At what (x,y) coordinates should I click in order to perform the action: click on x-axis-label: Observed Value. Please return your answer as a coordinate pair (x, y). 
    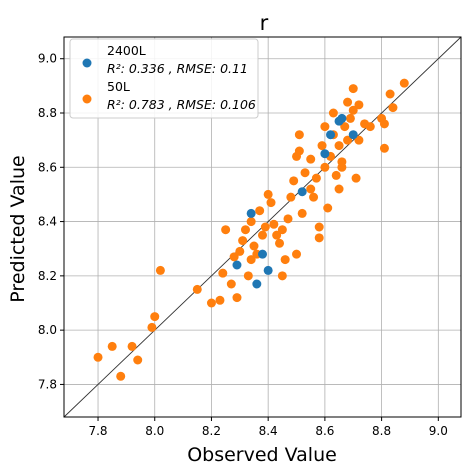
    Looking at the image, I should click on (262, 455).